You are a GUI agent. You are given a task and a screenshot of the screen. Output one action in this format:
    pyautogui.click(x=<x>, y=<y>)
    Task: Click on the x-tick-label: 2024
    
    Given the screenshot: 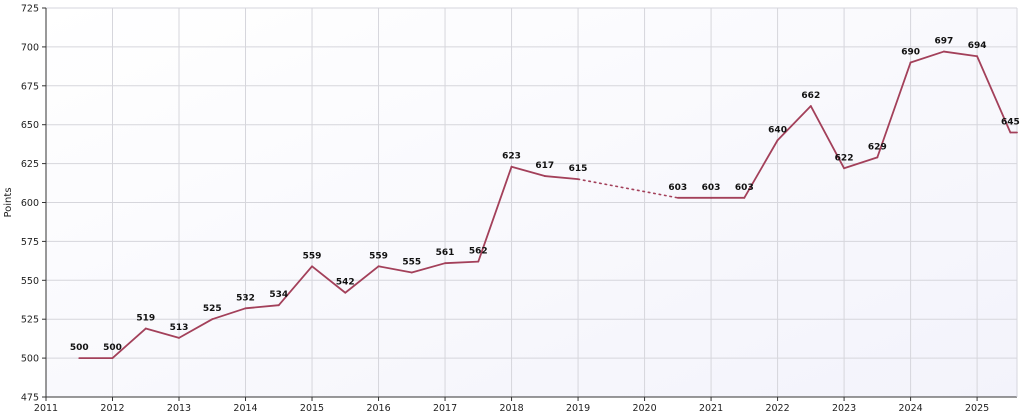 What is the action you would take?
    pyautogui.click(x=910, y=408)
    